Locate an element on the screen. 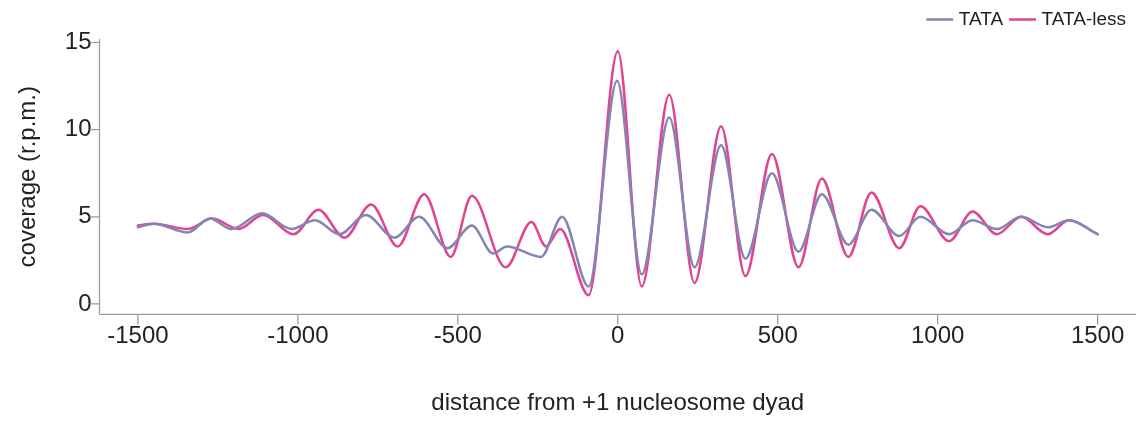  y-tick-label: 10 is located at coordinates (78, 128).